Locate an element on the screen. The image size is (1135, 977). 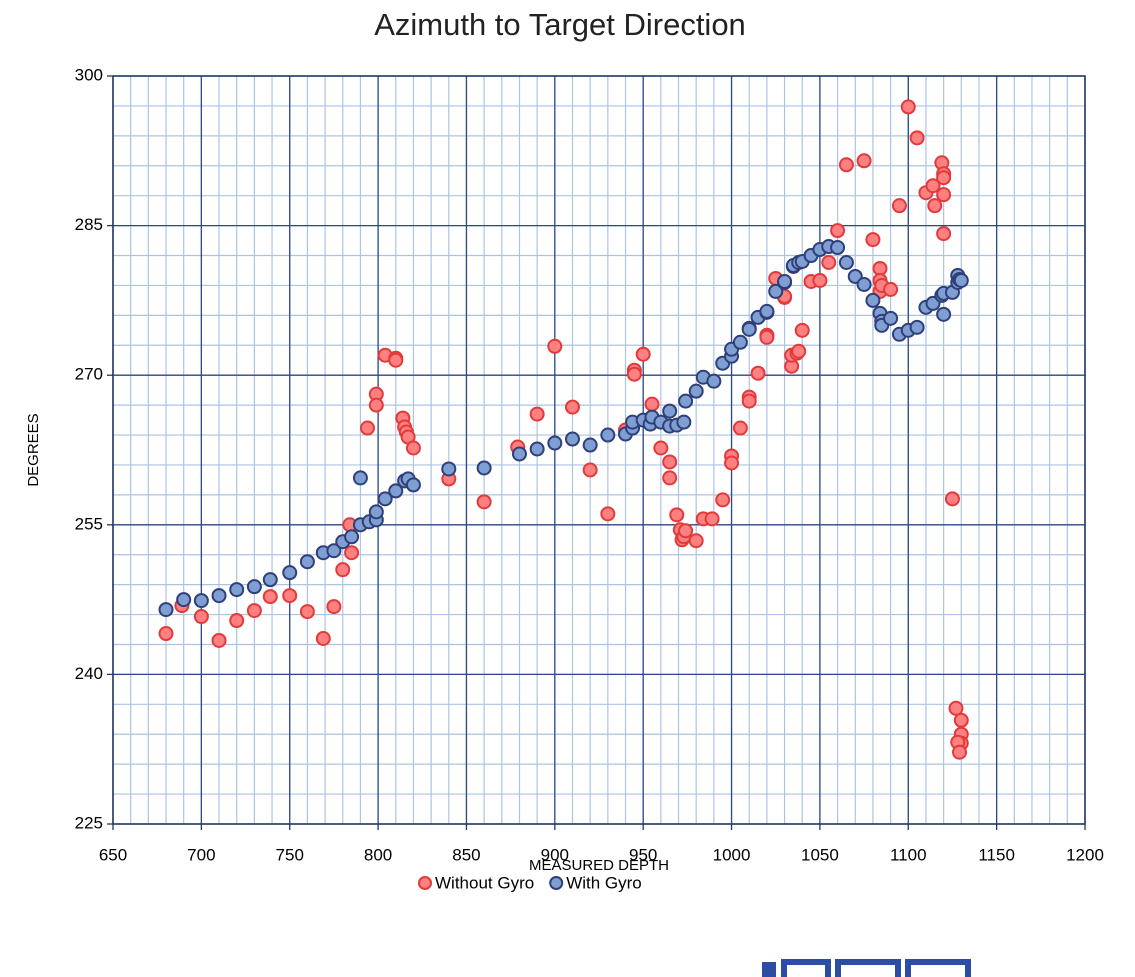
x-tick-label: 1000 is located at coordinates (732, 854).